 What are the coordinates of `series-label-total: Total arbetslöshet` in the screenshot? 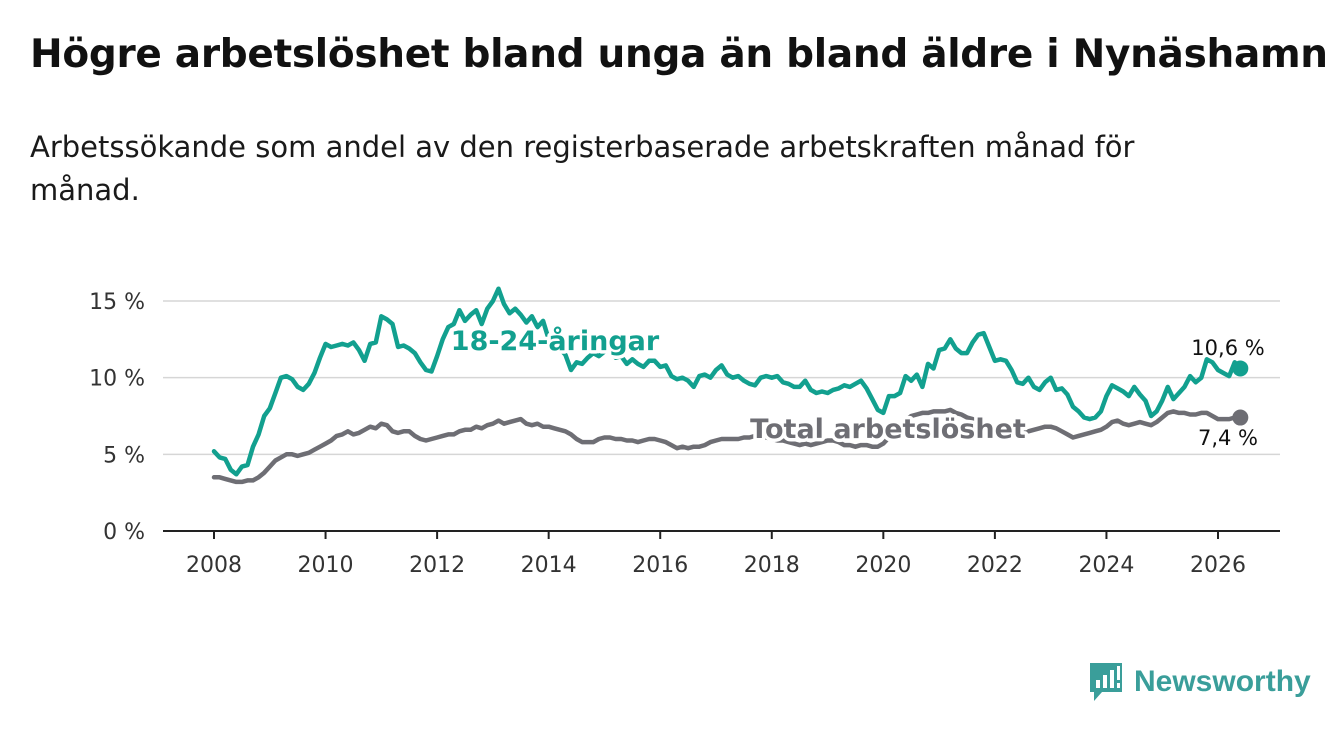 It's located at (888, 429).